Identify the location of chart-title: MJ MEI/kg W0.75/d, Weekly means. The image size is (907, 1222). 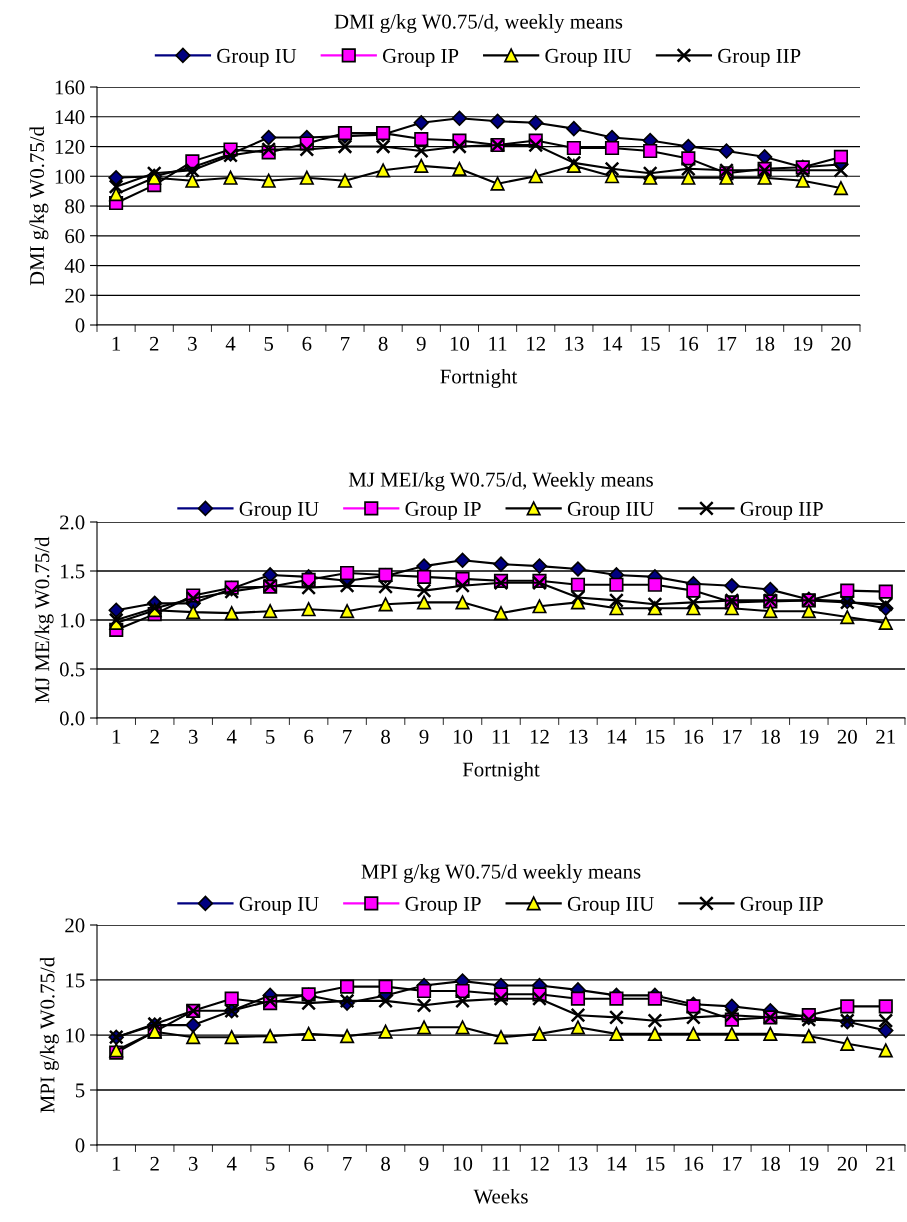
(500, 481).